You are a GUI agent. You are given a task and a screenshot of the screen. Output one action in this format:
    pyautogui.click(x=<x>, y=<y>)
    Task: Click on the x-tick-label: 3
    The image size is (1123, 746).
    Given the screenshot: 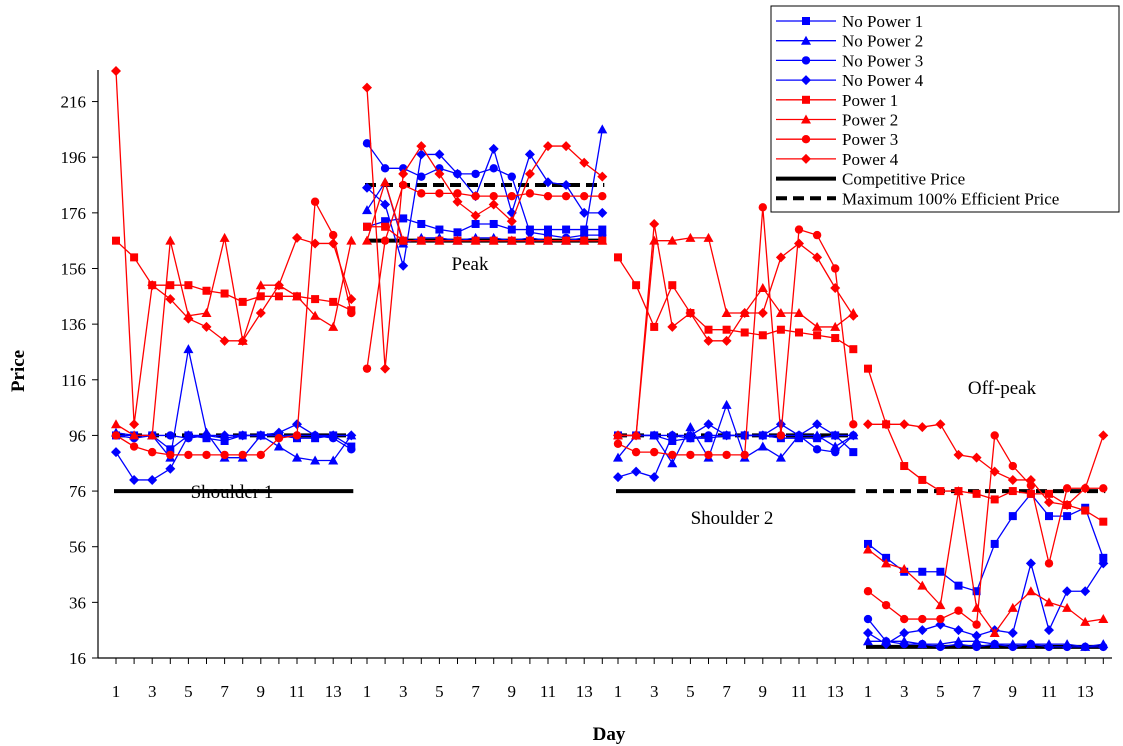 What is the action you would take?
    pyautogui.click(x=403, y=691)
    